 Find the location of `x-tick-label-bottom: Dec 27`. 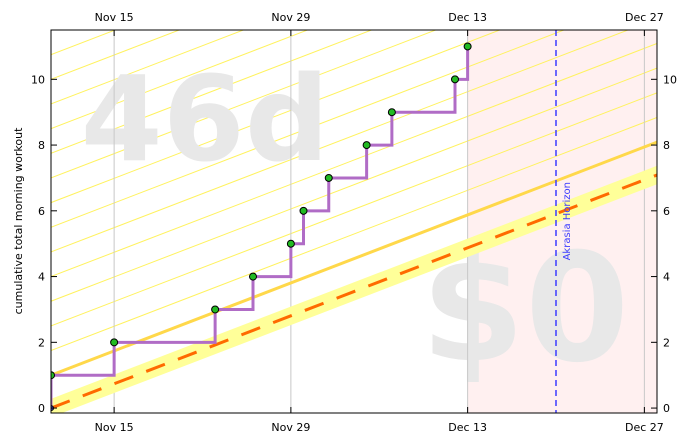

x-tick-label-bottom: Dec 27 is located at coordinates (644, 427).